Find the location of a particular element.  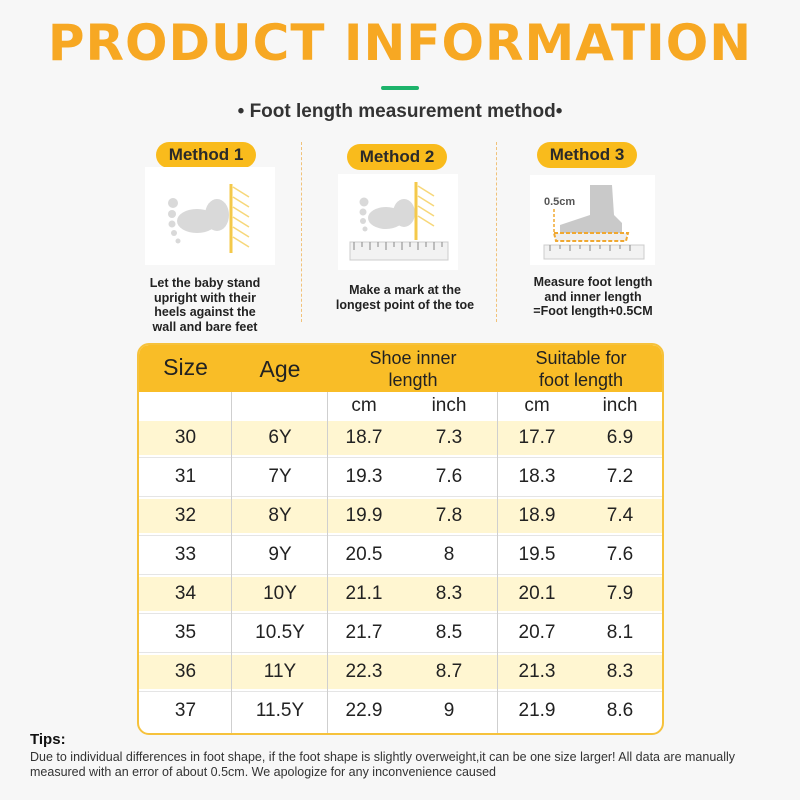

table-row: 34 10Y 21.1 8.3 20.1 7.9 is located at coordinates (400, 594).